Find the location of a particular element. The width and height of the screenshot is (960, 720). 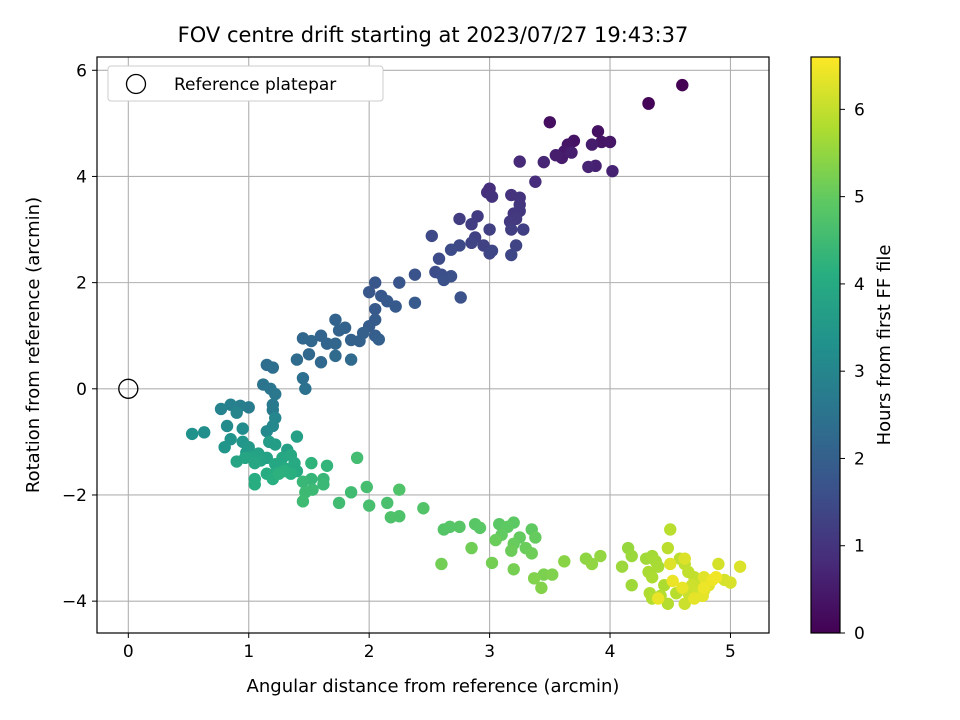

reference-marker is located at coordinates (128, 388).